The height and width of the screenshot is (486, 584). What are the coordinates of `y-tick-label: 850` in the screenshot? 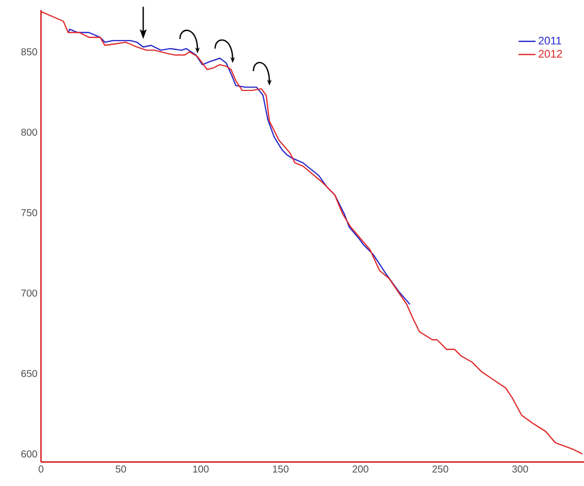 It's located at (29, 52).